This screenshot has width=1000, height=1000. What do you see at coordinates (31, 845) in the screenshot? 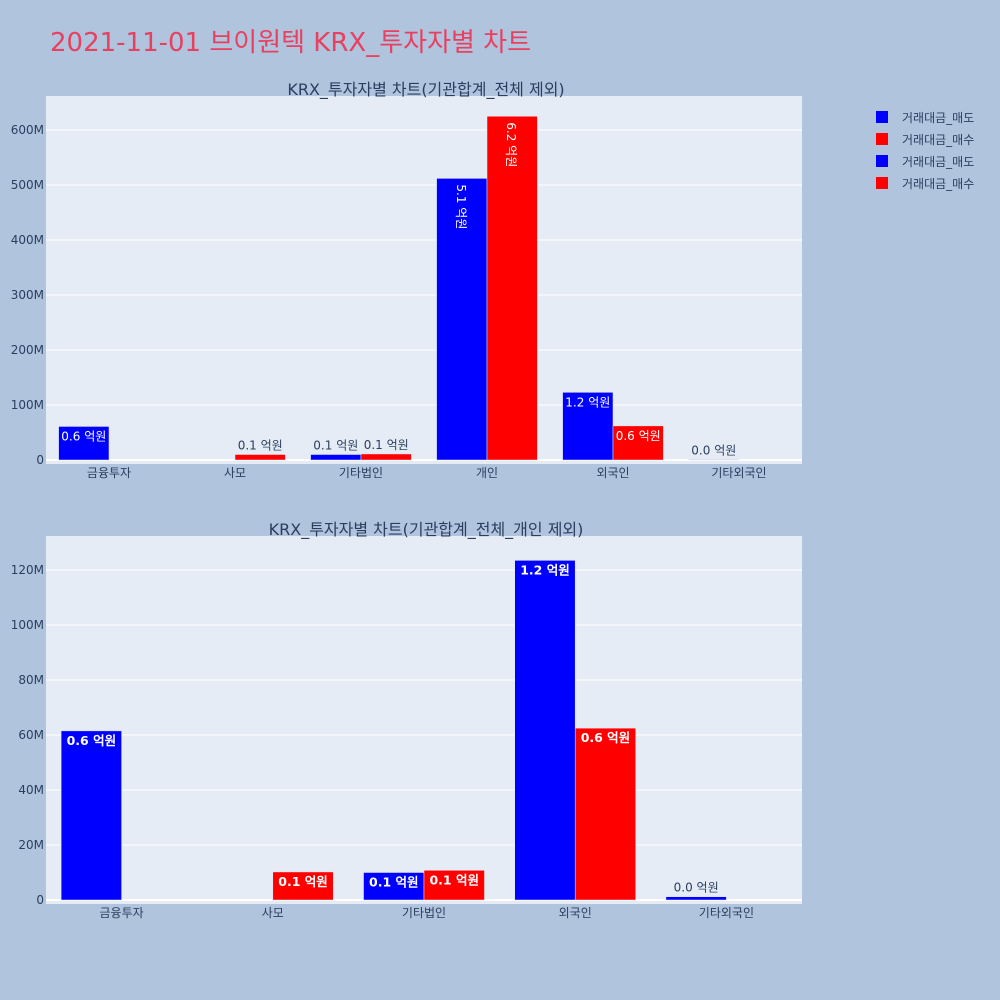
I see `y-tick-label: 20M` at bounding box center [31, 845].